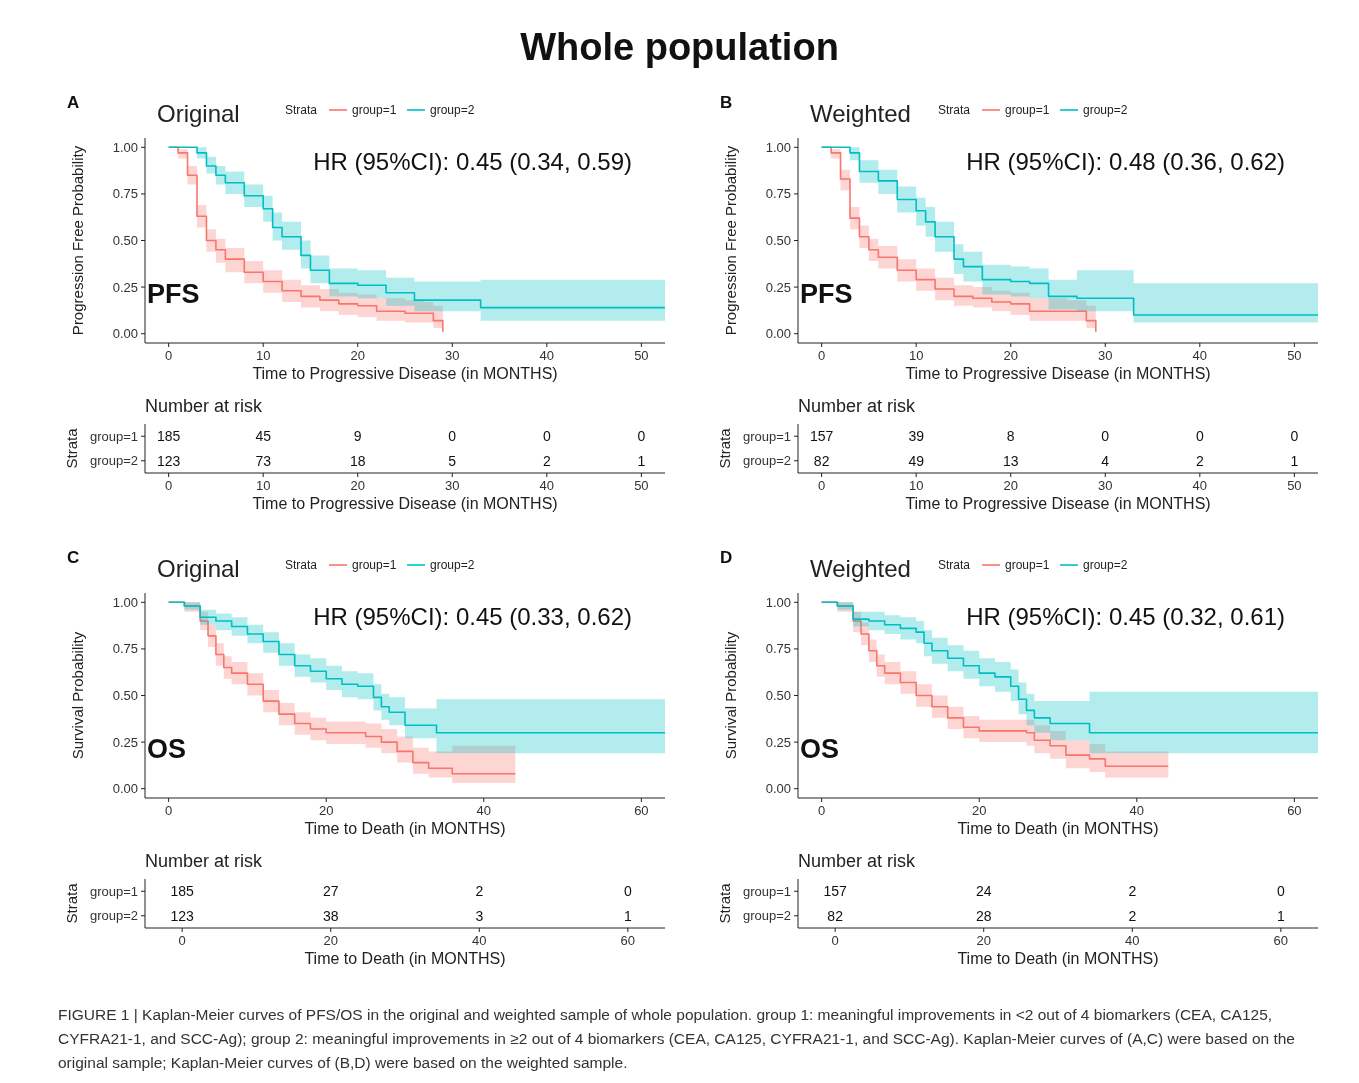  Describe the element at coordinates (357, 436) in the screenshot. I see `data-label: 9` at that location.